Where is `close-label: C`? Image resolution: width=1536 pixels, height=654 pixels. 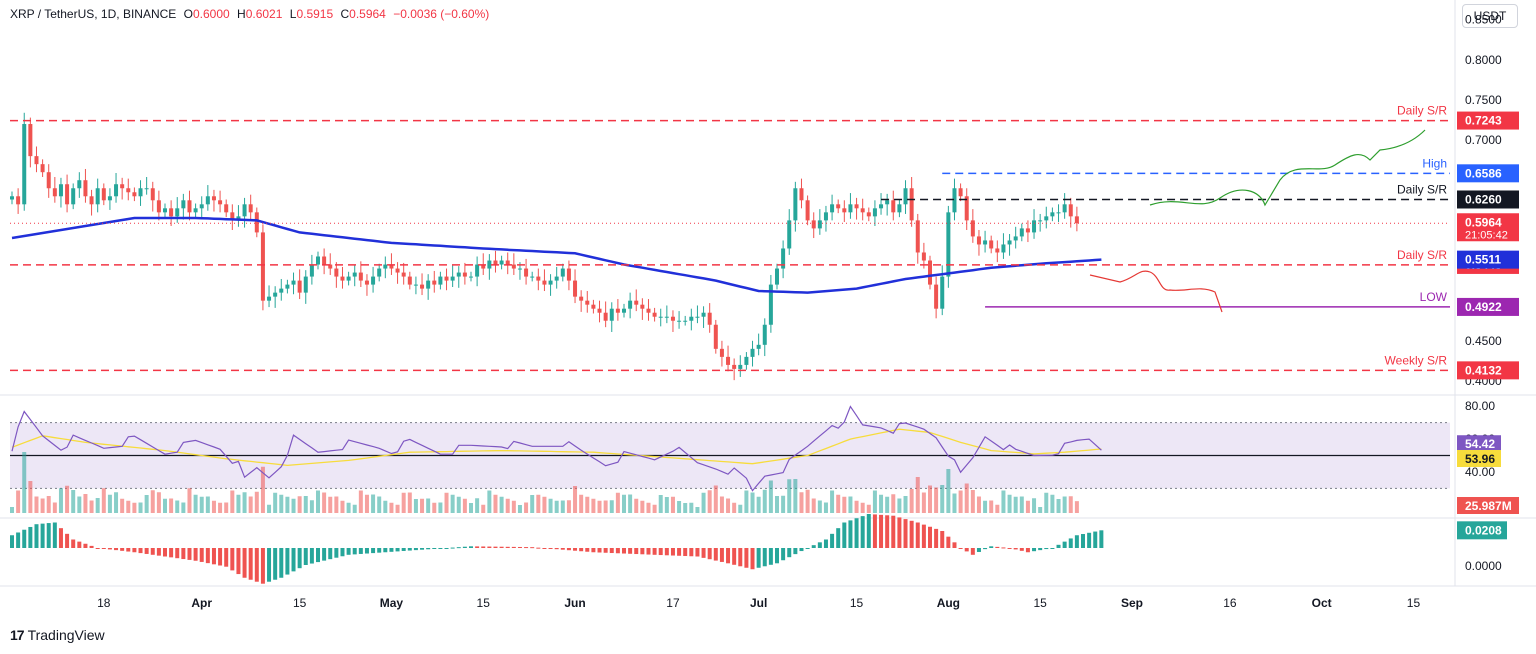
close-label: C is located at coordinates (345, 14).